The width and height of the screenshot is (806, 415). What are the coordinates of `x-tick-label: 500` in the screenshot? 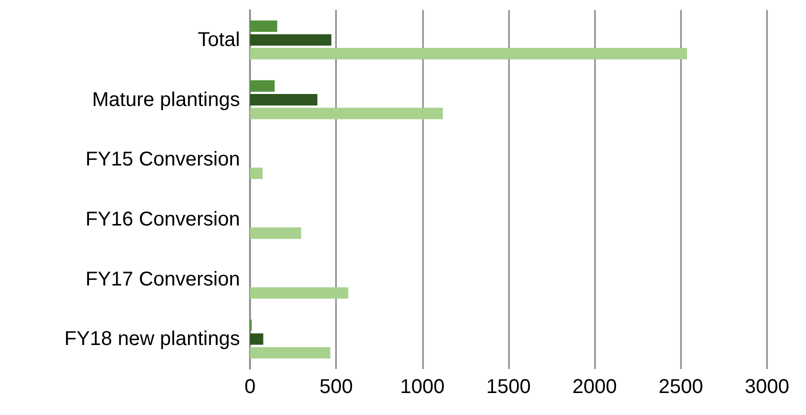 It's located at (336, 387).